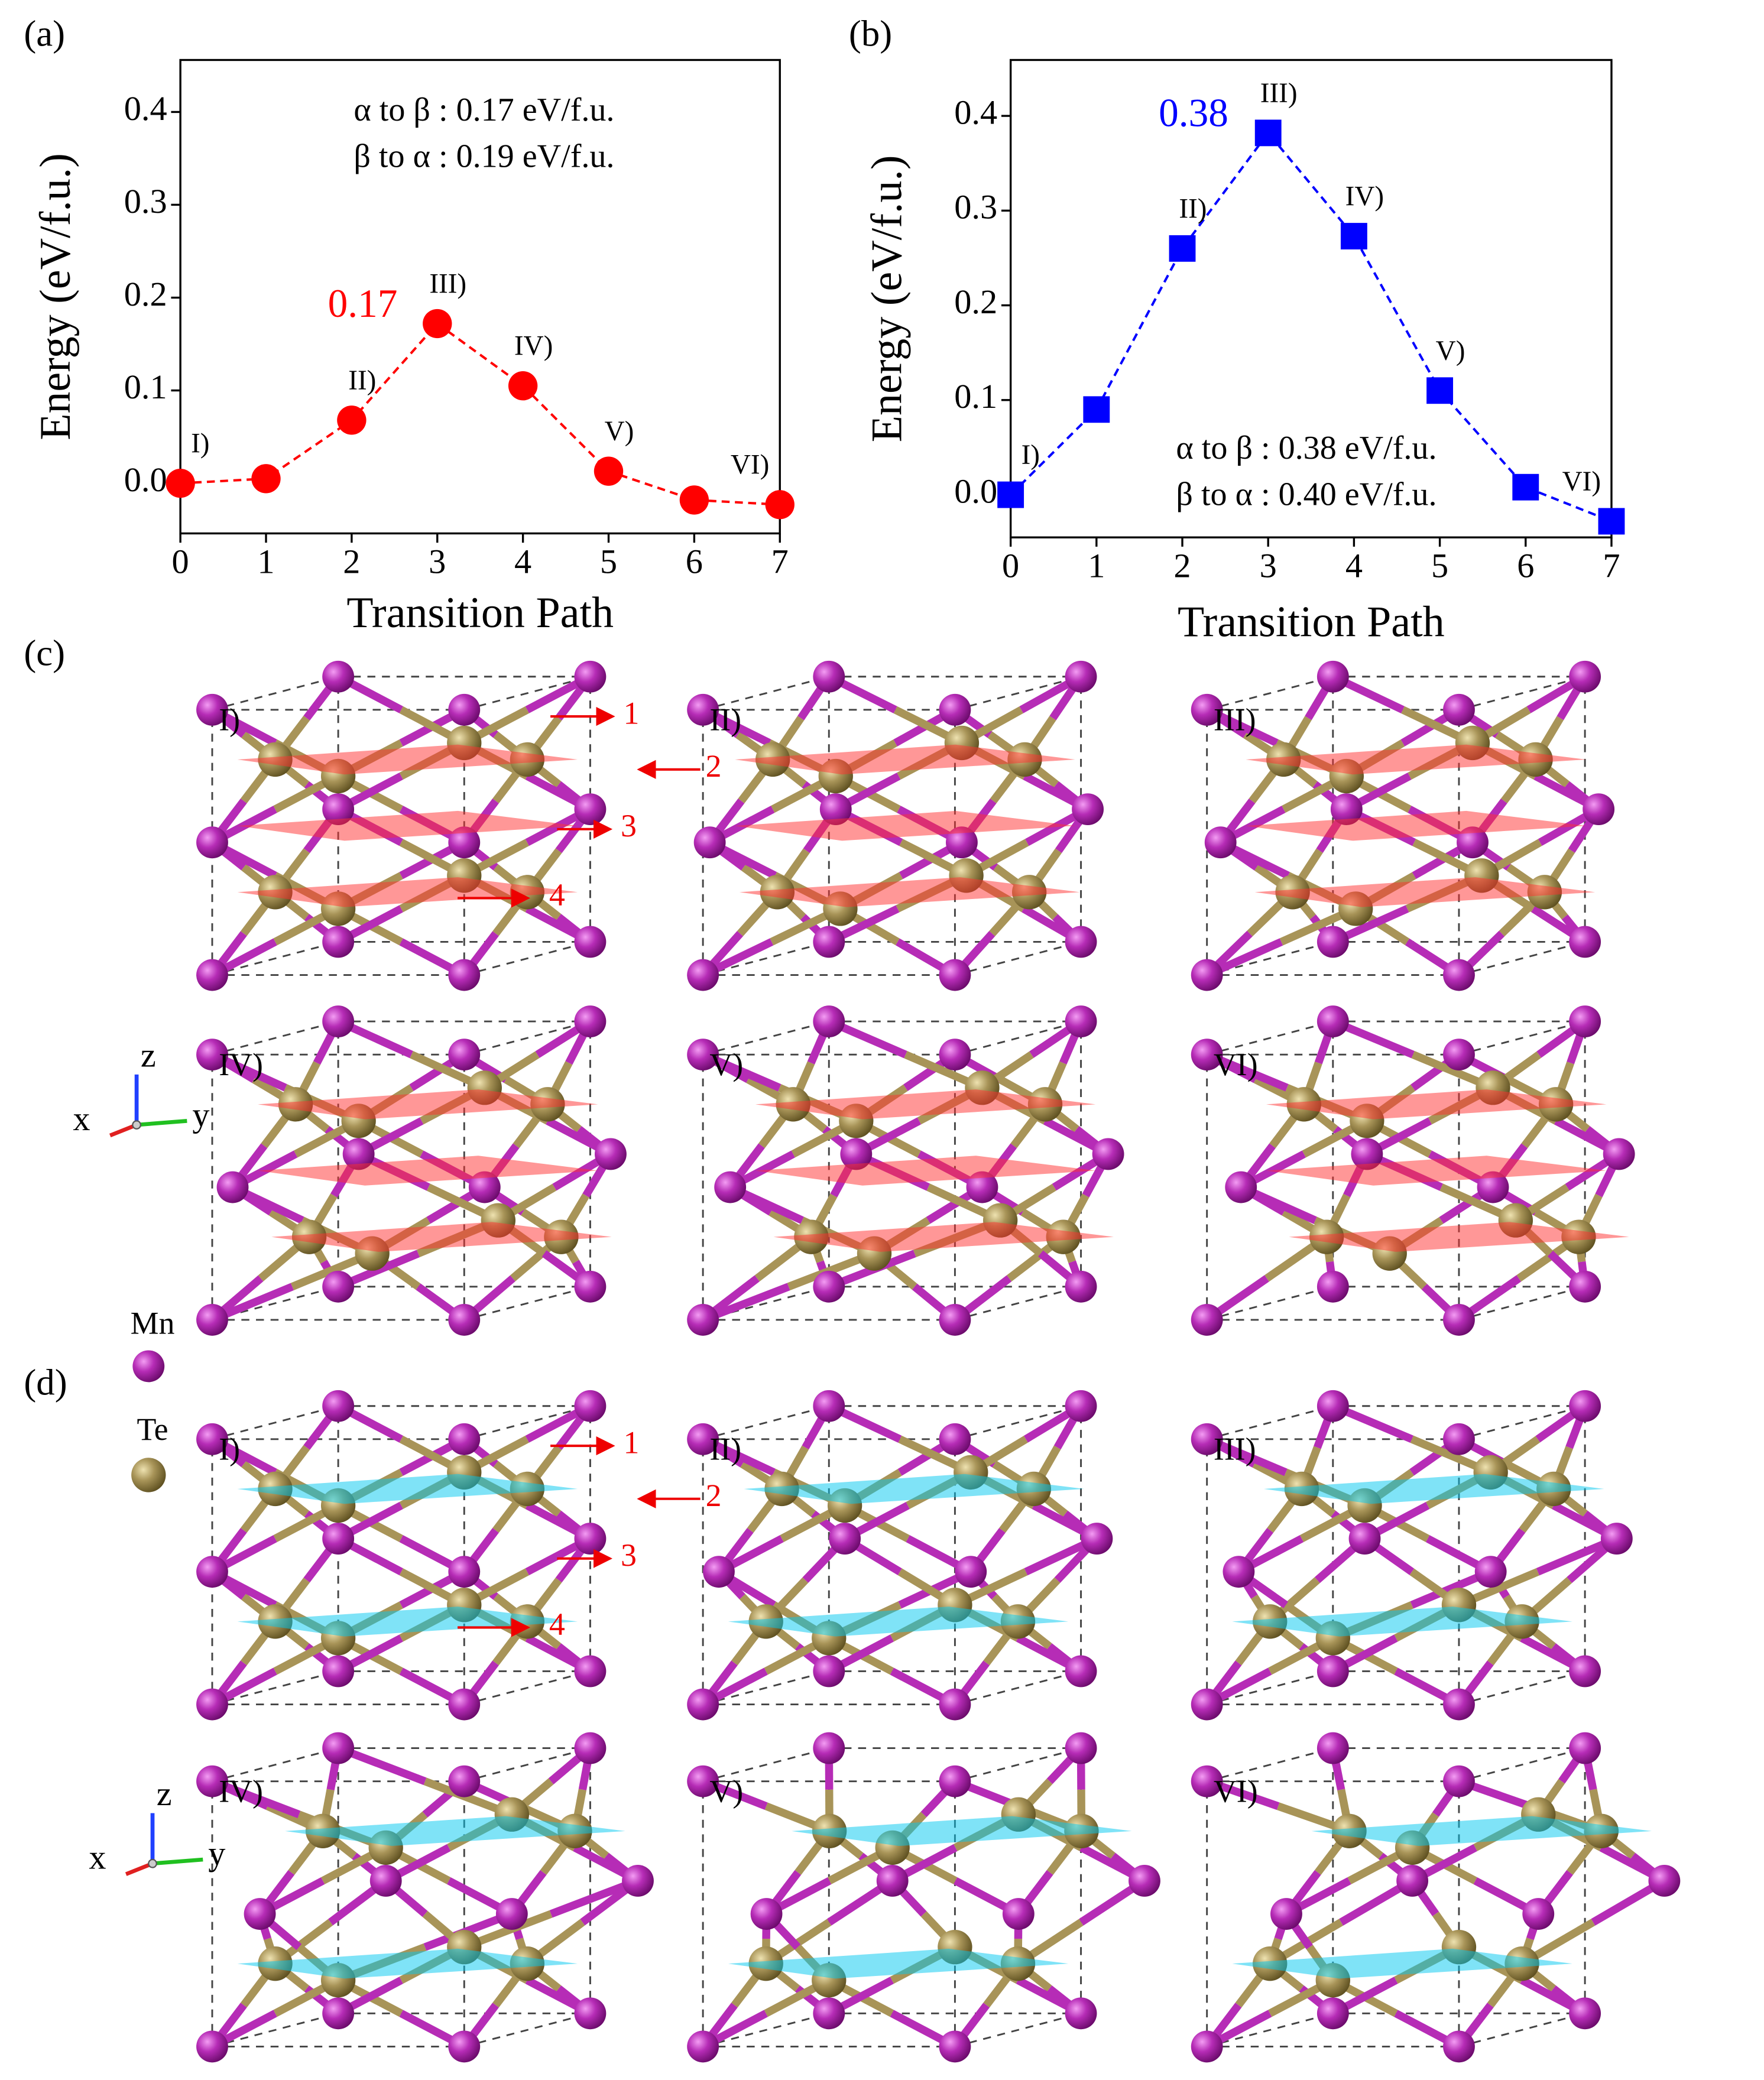 The height and width of the screenshot is (2080, 1764). I want to click on marker-number: 3, so click(629, 826).